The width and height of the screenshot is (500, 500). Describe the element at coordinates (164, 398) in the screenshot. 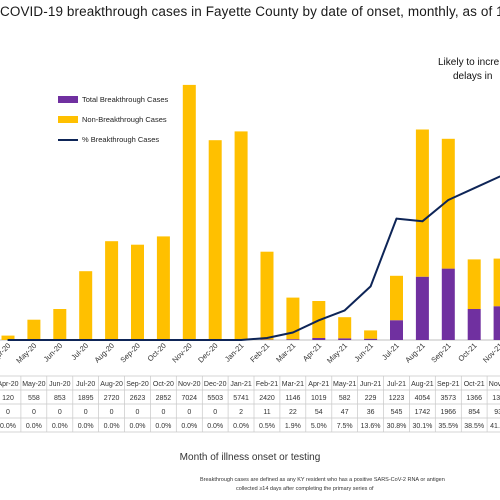

I see `table-cell-non-breakthrough: 2852` at that location.